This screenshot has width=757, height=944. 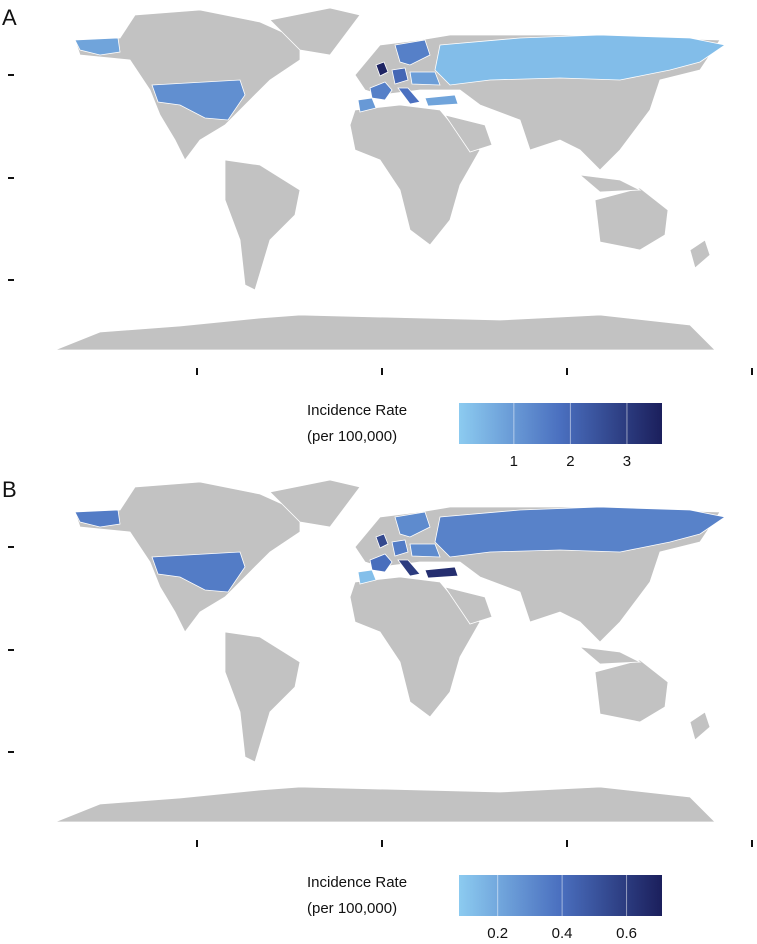 I want to click on panel-label: B, so click(x=9, y=489).